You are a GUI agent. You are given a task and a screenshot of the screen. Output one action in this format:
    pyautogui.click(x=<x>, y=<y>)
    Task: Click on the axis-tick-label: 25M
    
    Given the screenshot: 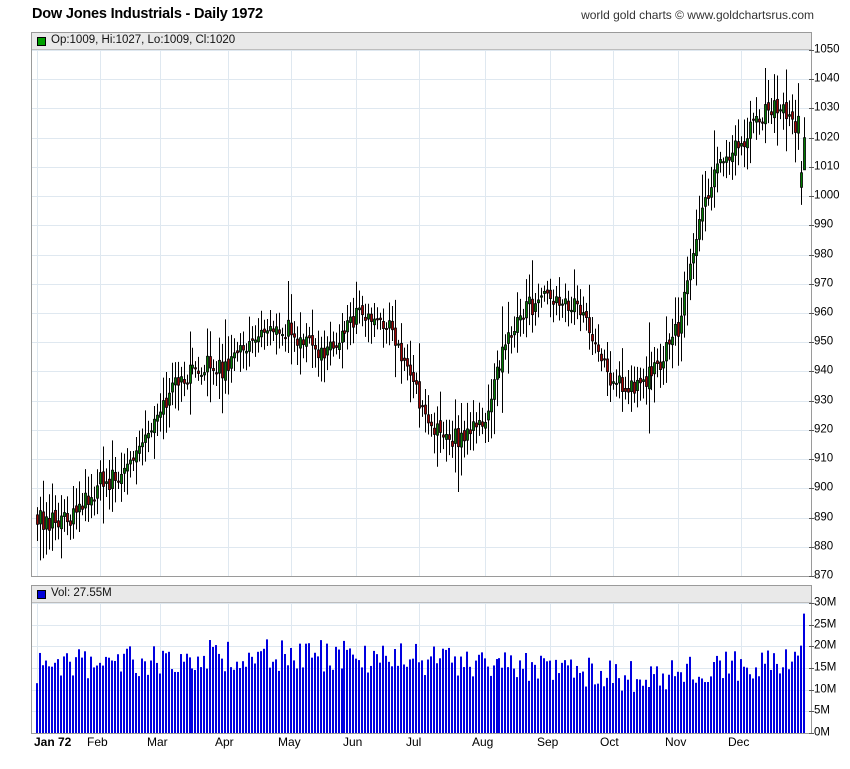 What is the action you would take?
    pyautogui.click(x=825, y=623)
    